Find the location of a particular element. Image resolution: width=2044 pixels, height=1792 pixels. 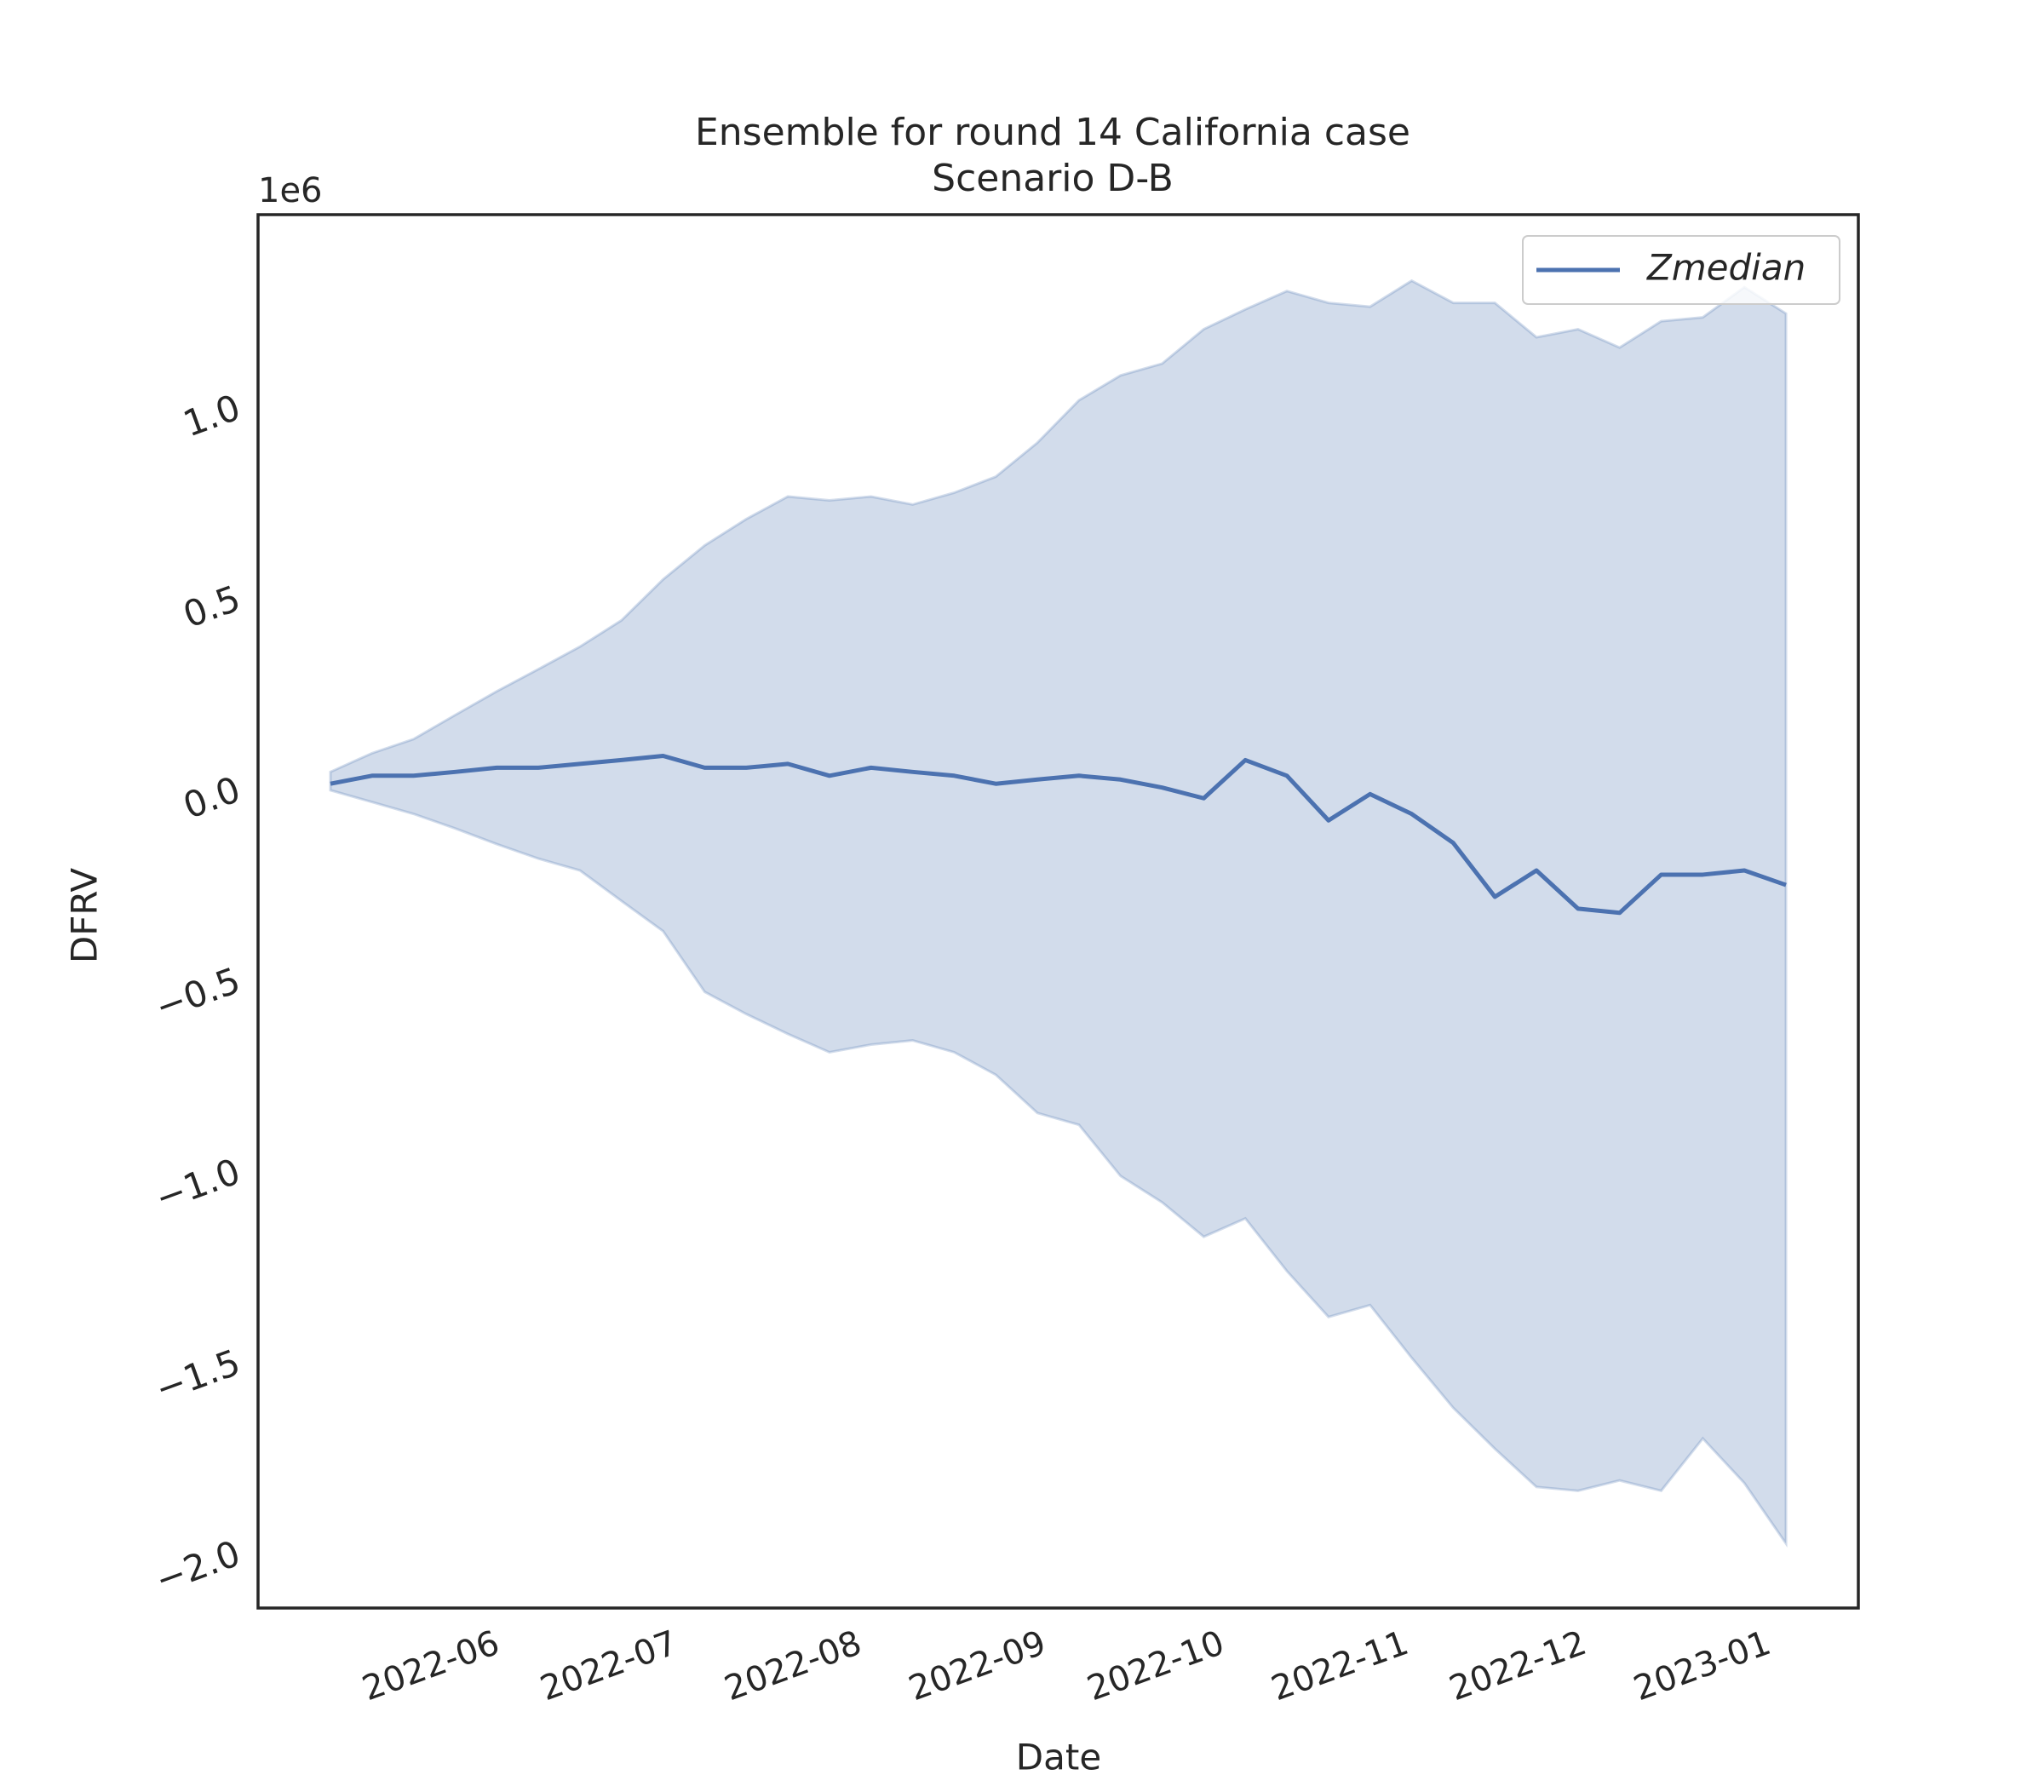

y-axis-label: DFRV is located at coordinates (85, 915).